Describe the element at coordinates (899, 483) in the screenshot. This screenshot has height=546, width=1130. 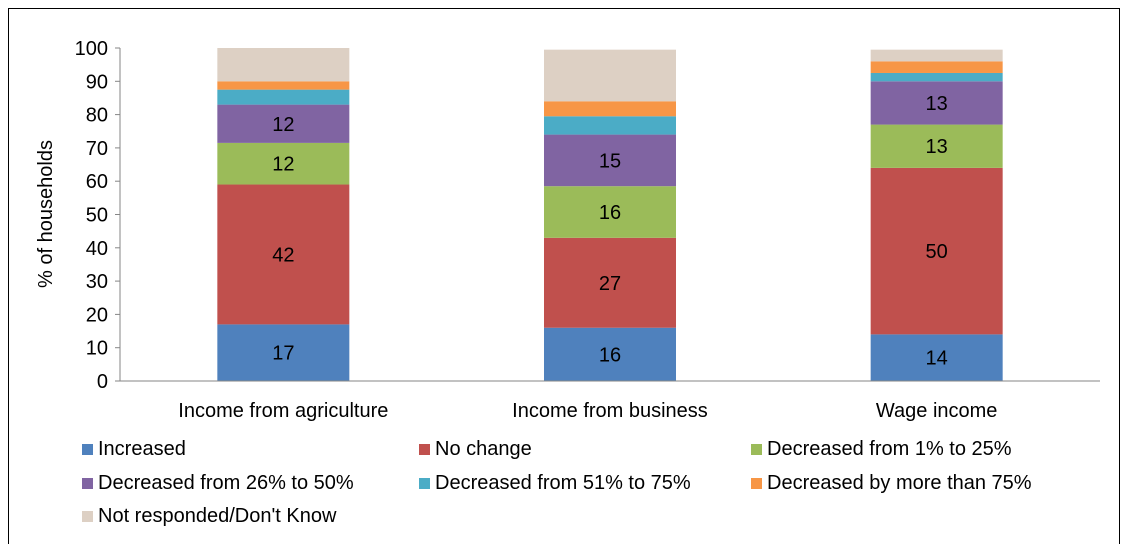
I see `legend-label: Decreased by more than 75%` at that location.